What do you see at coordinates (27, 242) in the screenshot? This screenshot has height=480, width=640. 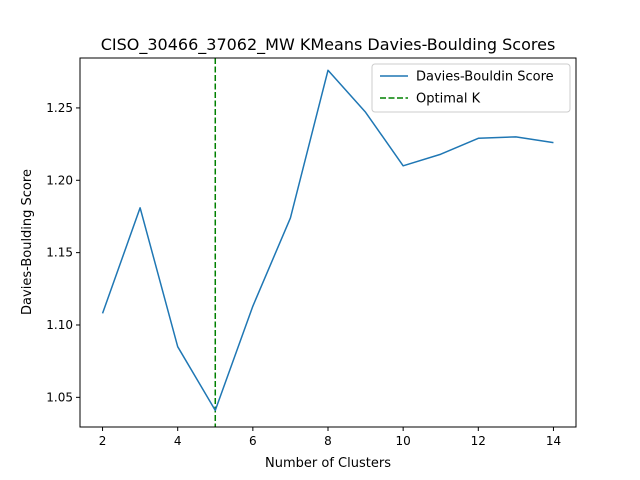 I see `y-axis-label: Davies-Boulding Score` at bounding box center [27, 242].